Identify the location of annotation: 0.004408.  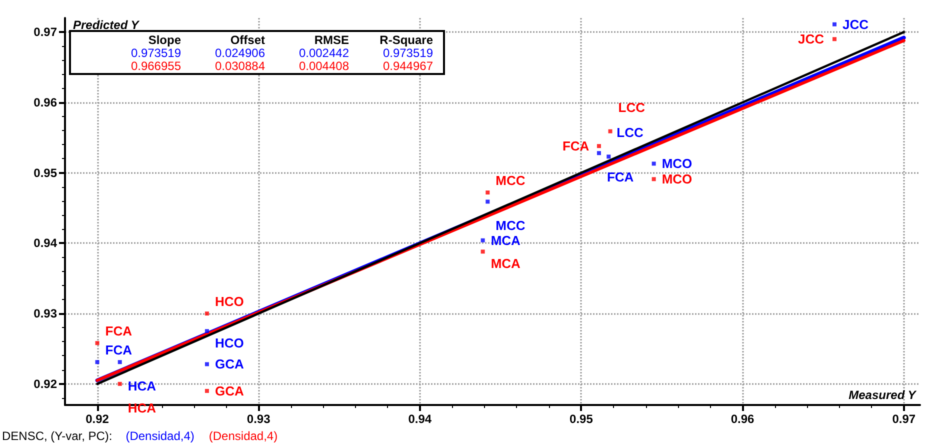
(323, 66).